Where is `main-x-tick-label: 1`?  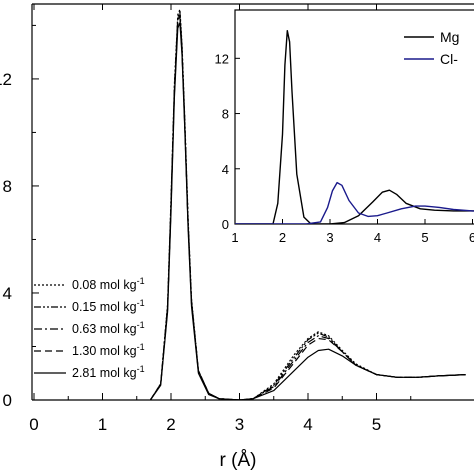 main-x-tick-label: 1 is located at coordinates (102, 424).